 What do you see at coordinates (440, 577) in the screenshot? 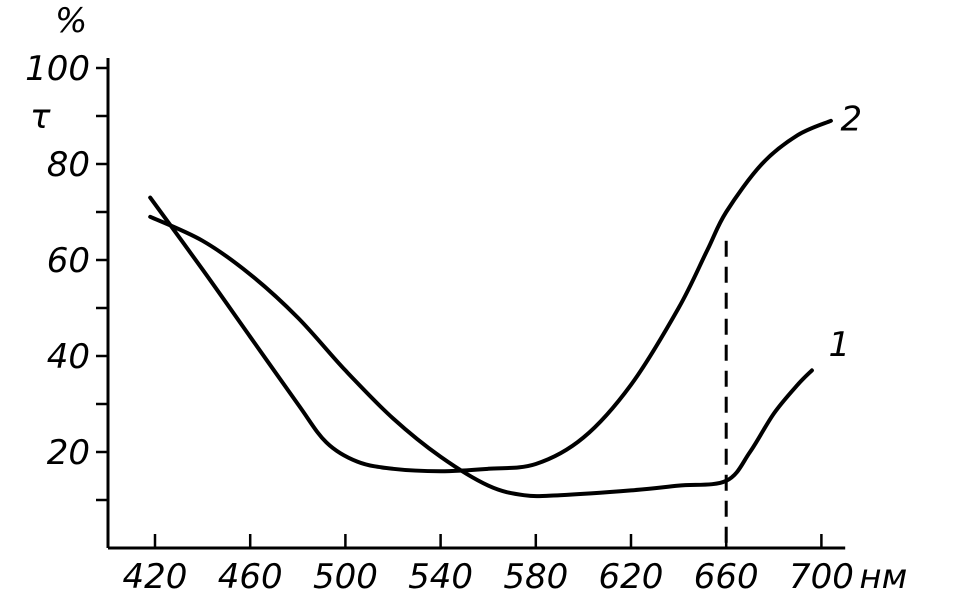
I see `x-tick-label: 540` at bounding box center [440, 577].